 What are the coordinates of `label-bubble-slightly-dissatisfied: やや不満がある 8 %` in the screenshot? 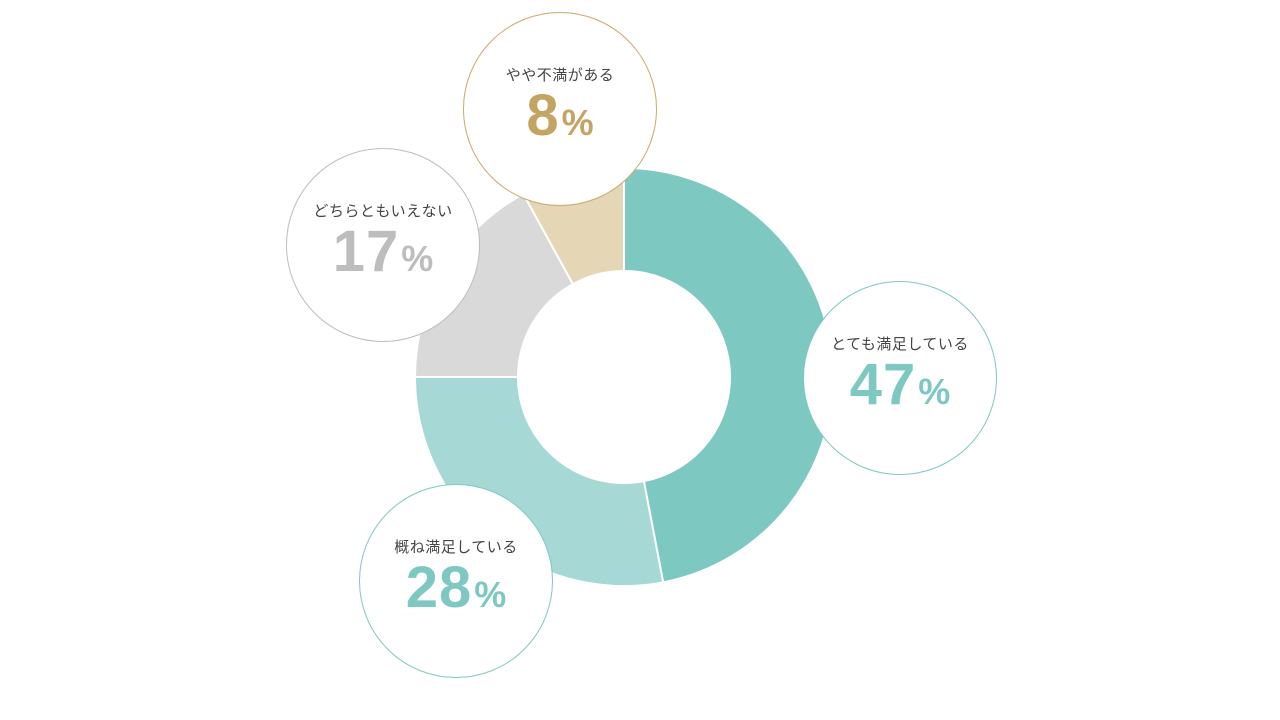 It's located at (560, 109).